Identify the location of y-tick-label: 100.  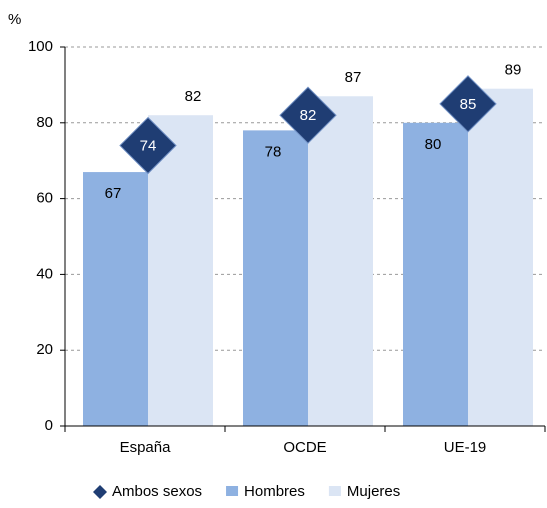
(40, 46).